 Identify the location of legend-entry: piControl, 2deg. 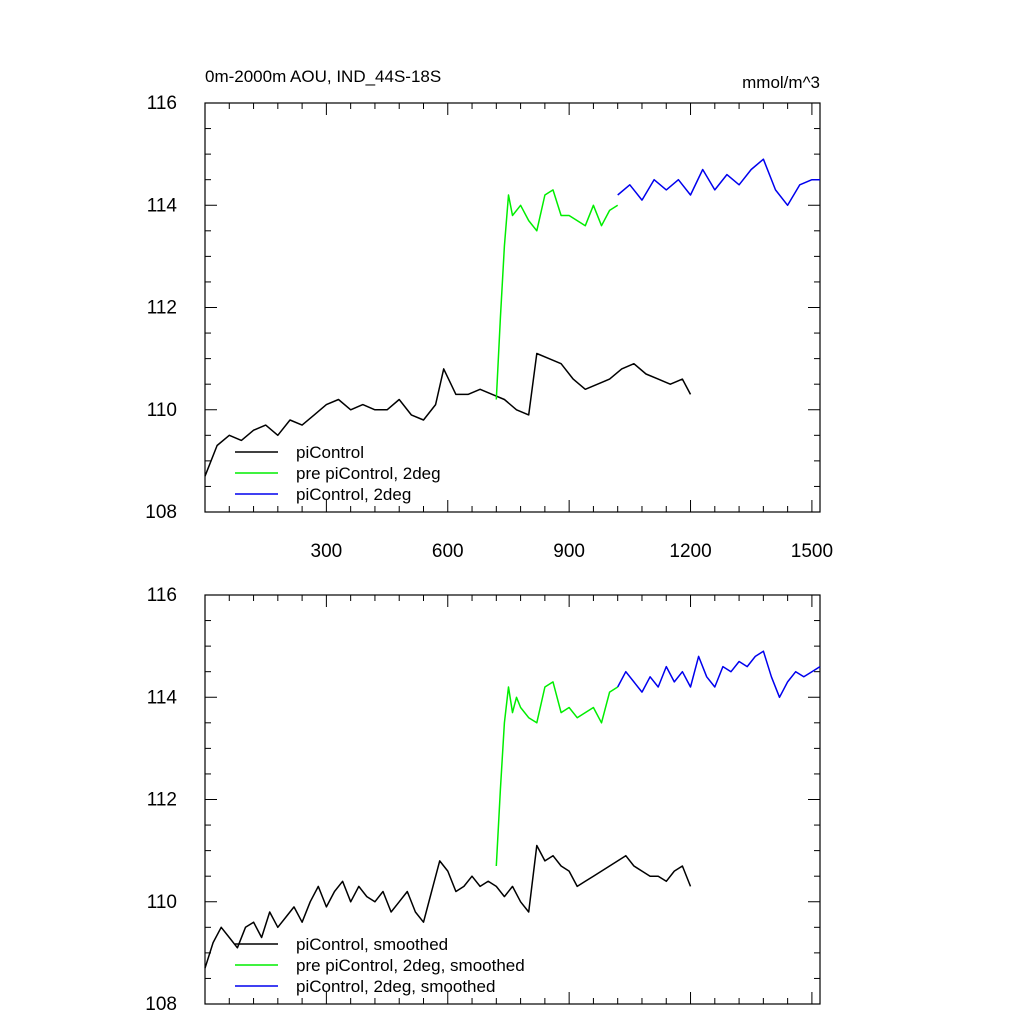
(353, 494).